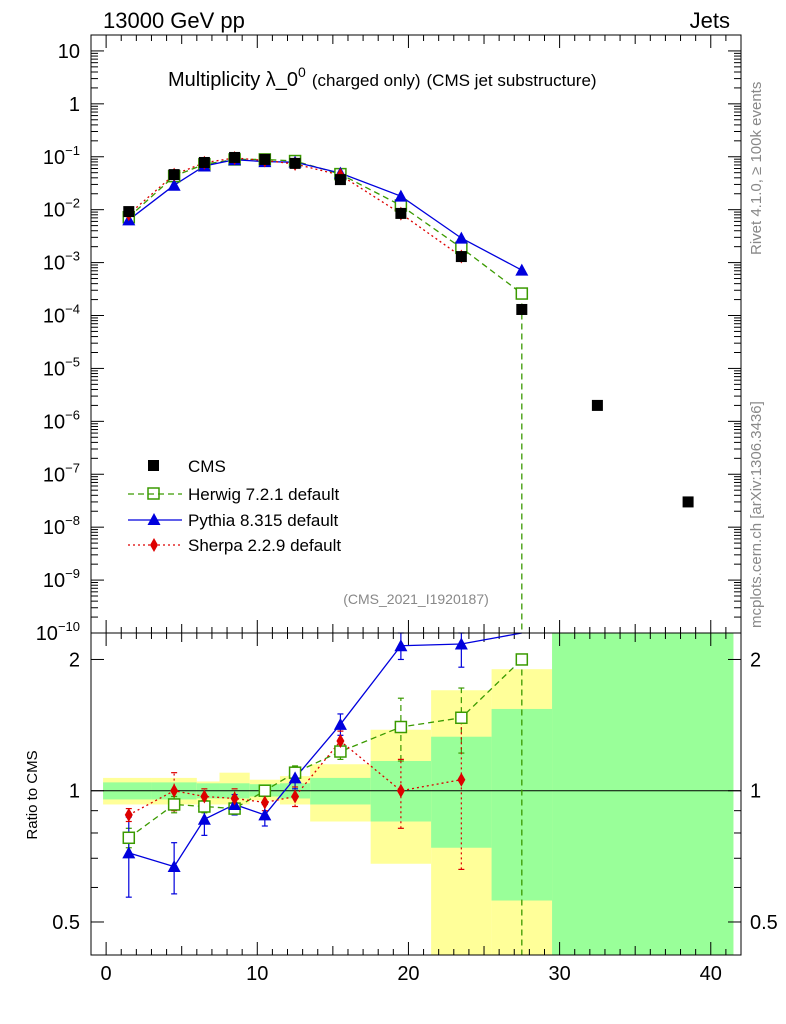  What do you see at coordinates (72, 361) in the screenshot?
I see `main-y-tick-exponent: −5` at bounding box center [72, 361].